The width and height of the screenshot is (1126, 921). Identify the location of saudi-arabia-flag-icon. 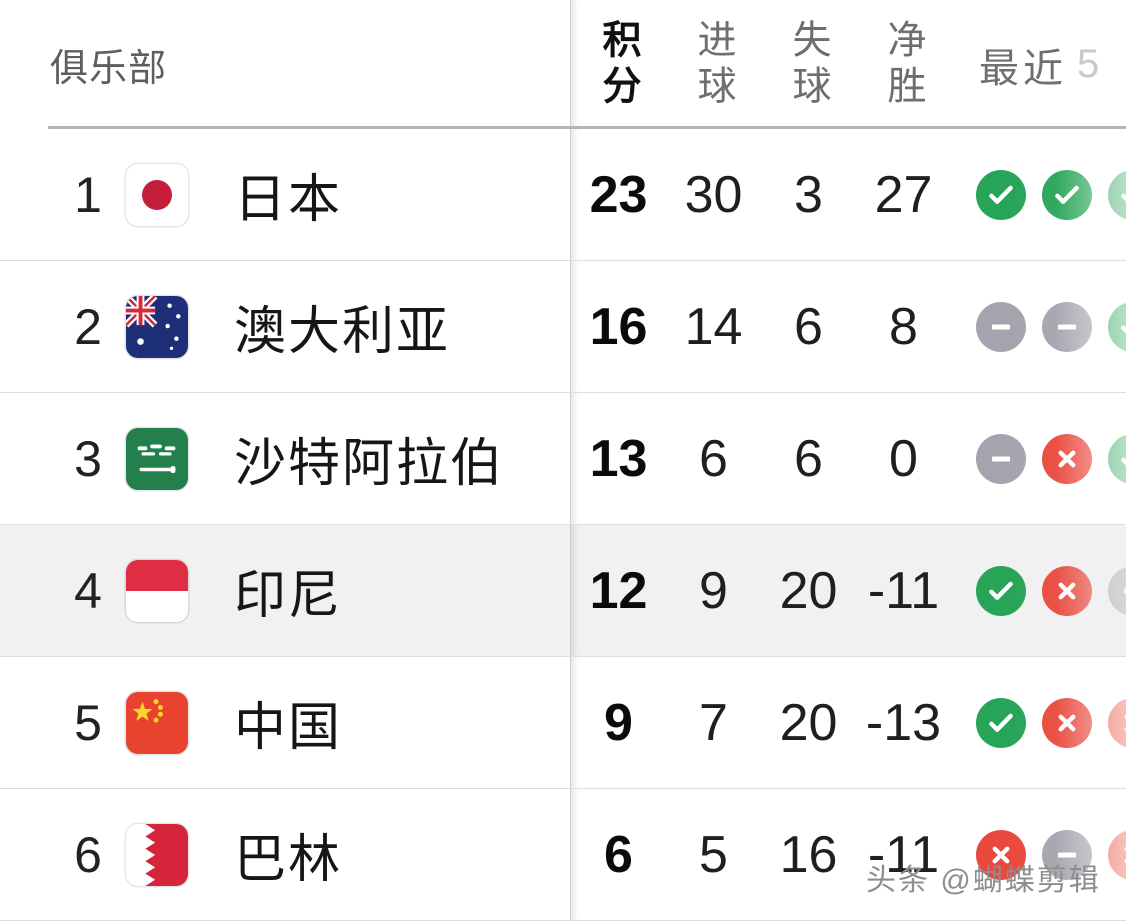
(157, 458).